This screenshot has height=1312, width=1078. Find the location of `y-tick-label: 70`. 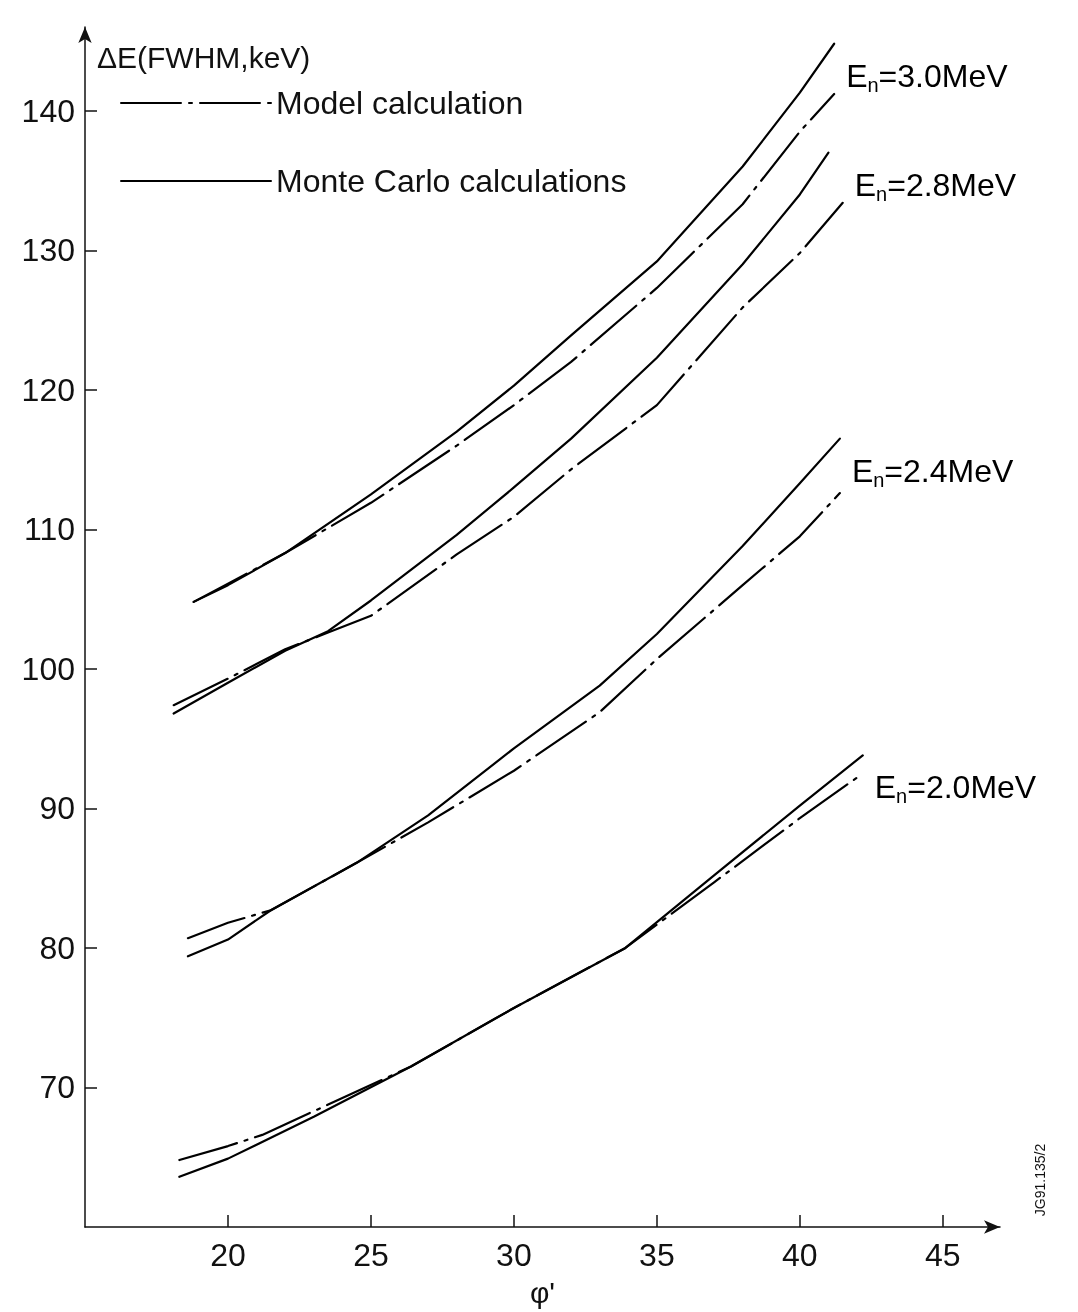

y-tick-label: 70 is located at coordinates (57, 1087).